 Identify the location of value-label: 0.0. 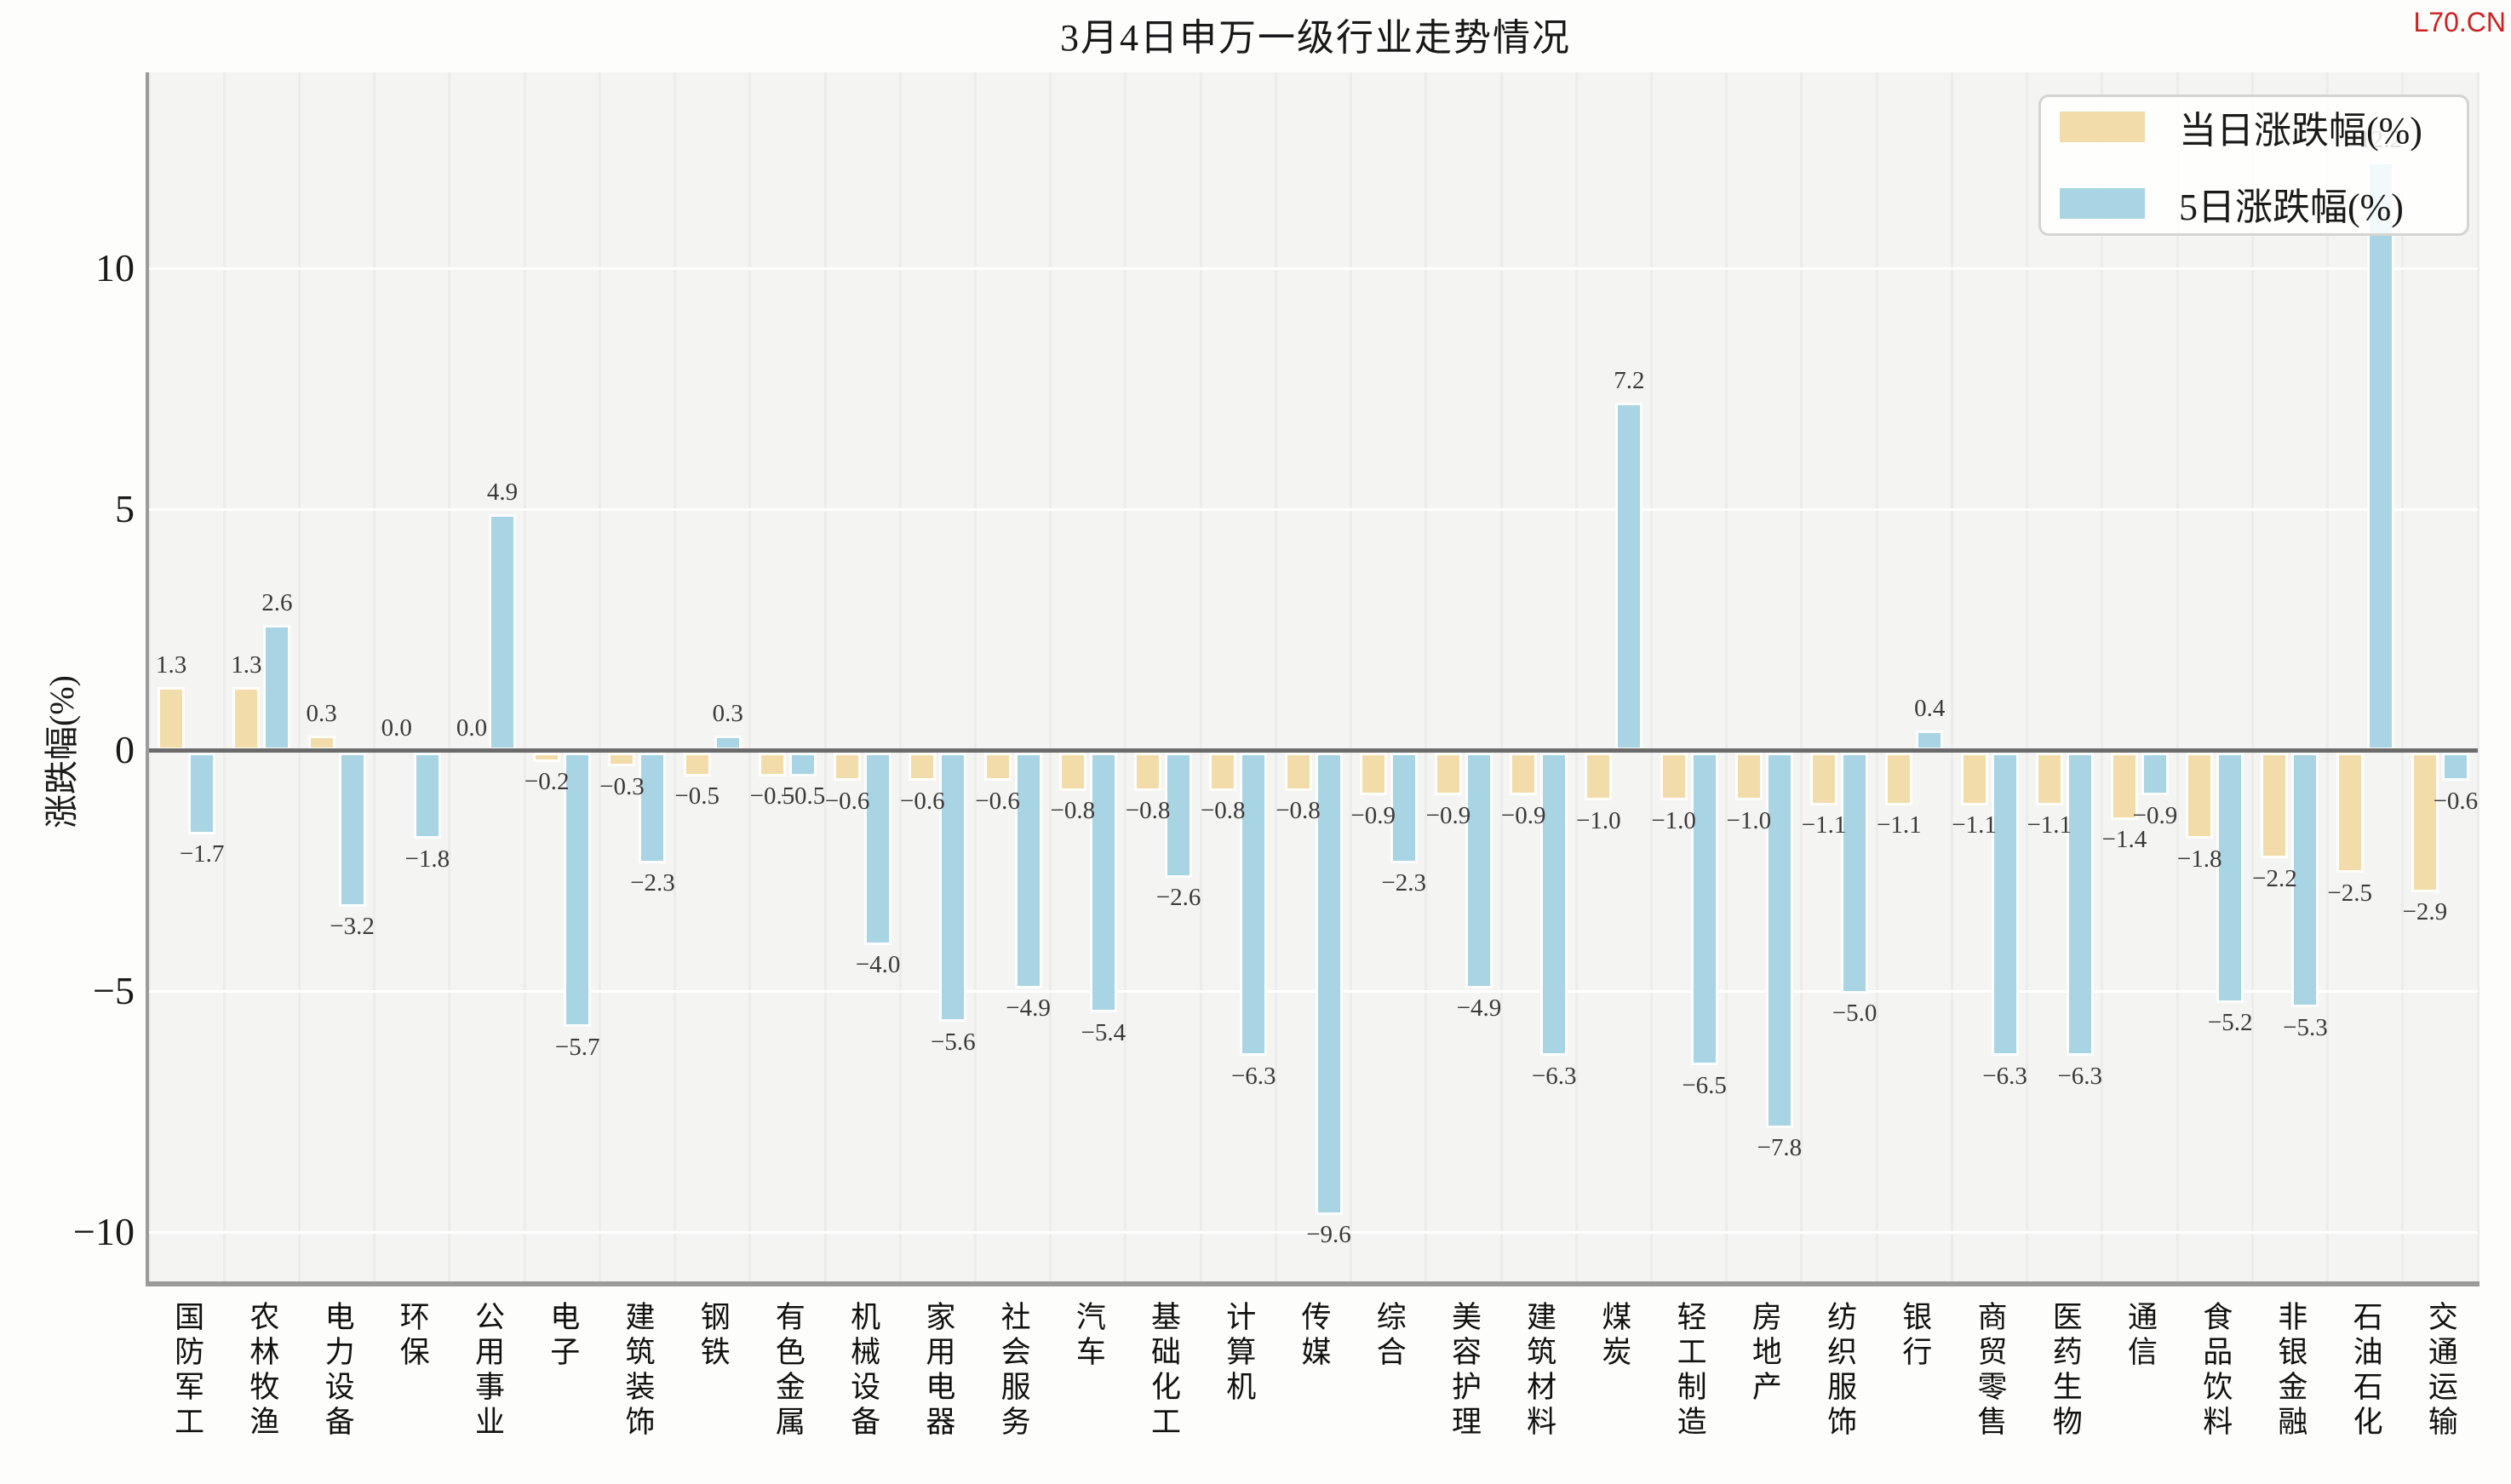
(396, 728).